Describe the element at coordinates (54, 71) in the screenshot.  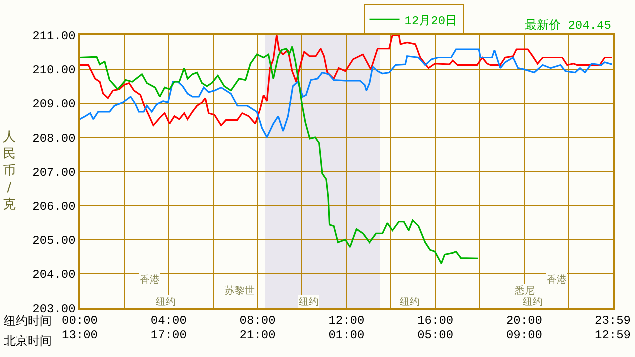
I see `y-tick-label: 210.00` at that location.